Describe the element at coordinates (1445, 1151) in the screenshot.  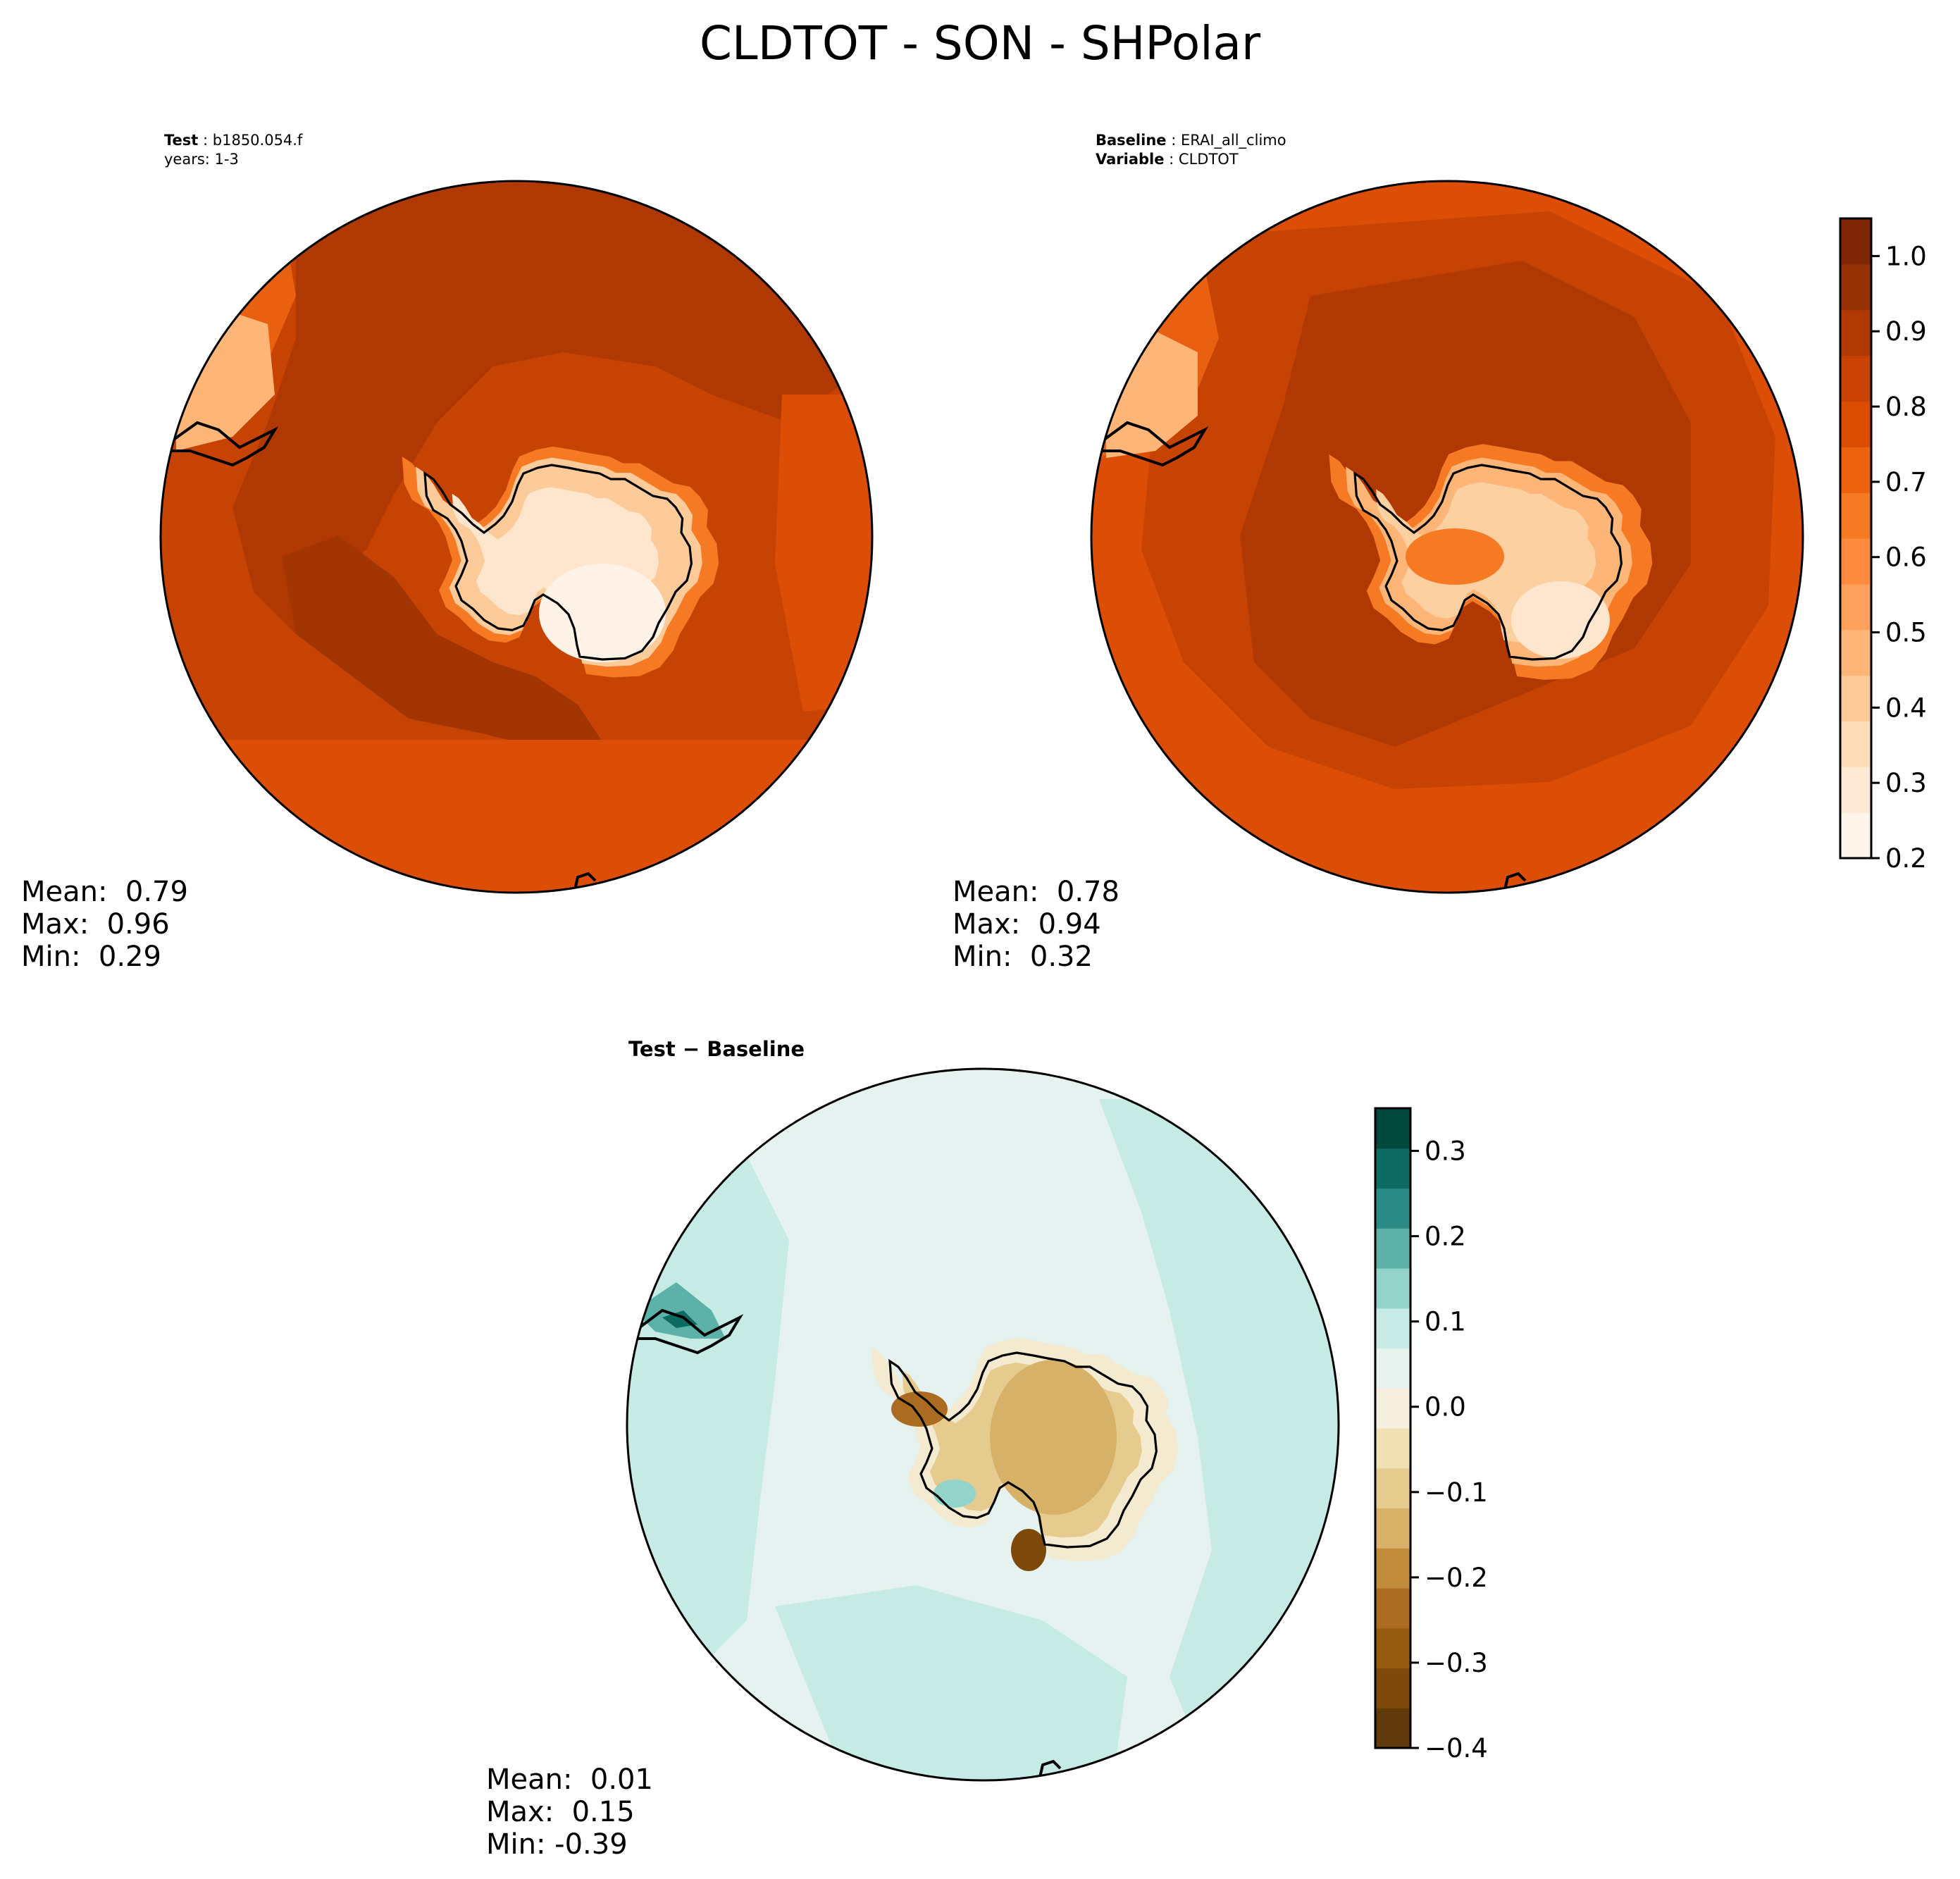
I see `colorbar-diff-tick-label: 0.3` at that location.